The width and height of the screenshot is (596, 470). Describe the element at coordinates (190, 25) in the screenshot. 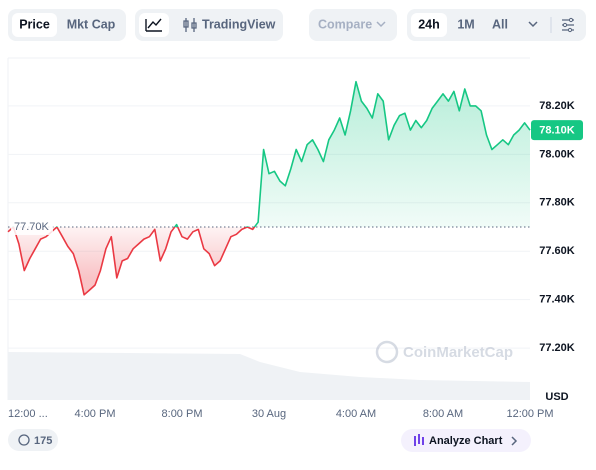

I see `candle-icon` at that location.